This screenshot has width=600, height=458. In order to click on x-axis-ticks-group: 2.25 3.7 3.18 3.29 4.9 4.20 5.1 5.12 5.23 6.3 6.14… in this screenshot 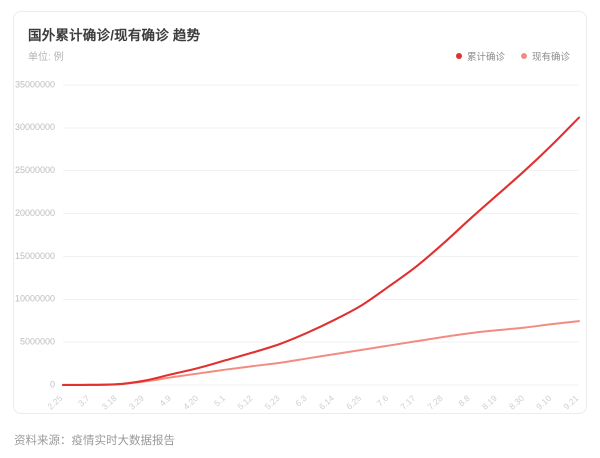, I will do `click(312, 402)`.